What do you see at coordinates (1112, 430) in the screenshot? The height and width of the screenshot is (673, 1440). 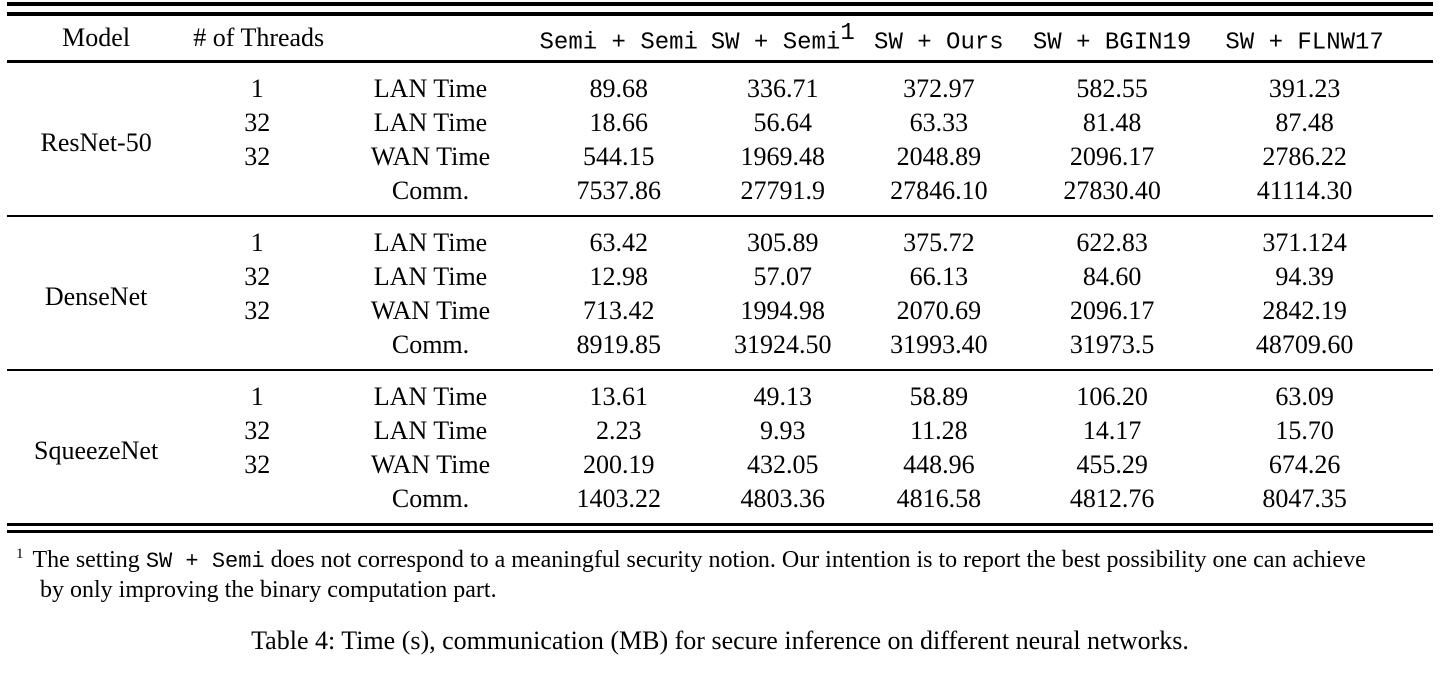 I see `value-cell: 14.17` at bounding box center [1112, 430].